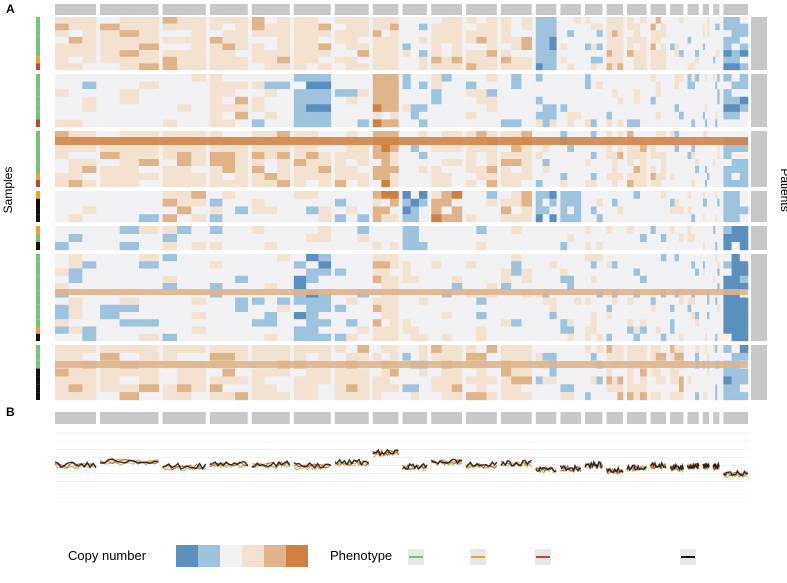 The width and height of the screenshot is (787, 583). Describe the element at coordinates (735, 9) in the screenshot. I see `chrom-header-X` at that location.